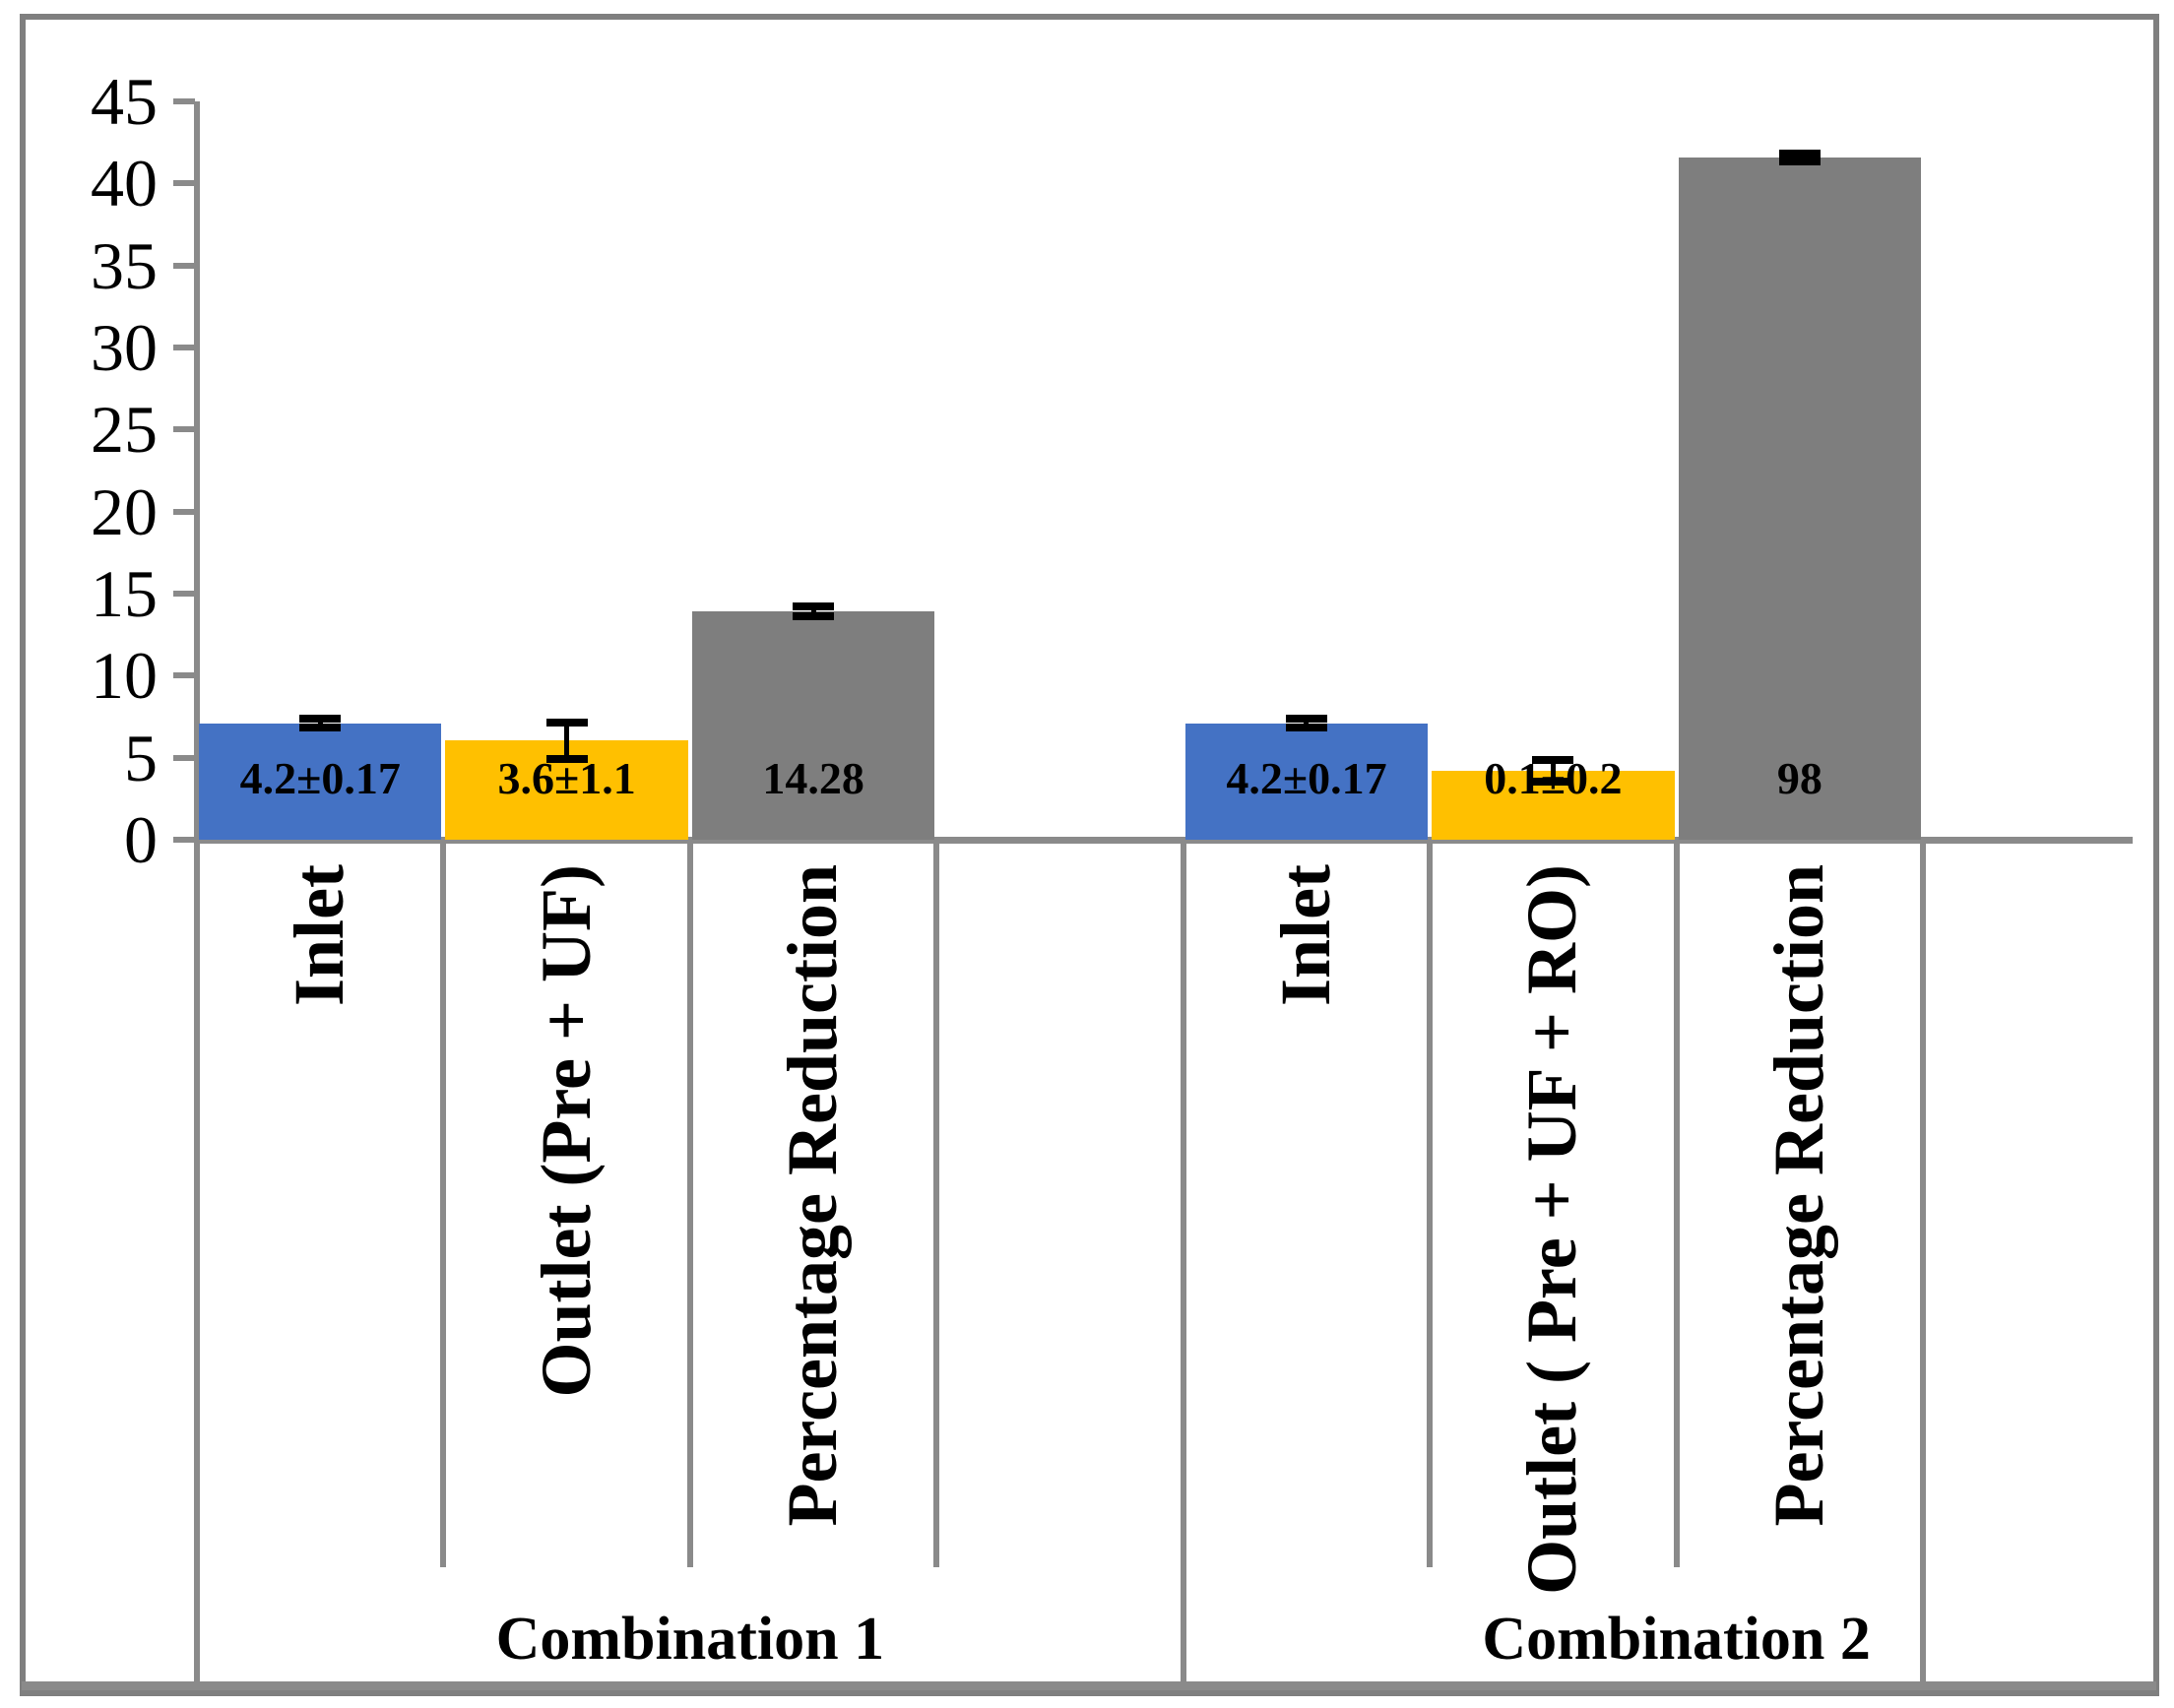 This screenshot has height=1708, width=2174. I want to click on group-axis-label: Combination 1, so click(690, 1639).